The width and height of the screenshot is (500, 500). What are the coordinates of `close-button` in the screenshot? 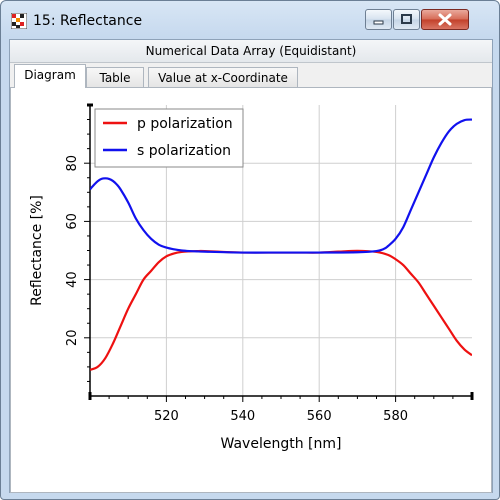 It's located at (445, 19).